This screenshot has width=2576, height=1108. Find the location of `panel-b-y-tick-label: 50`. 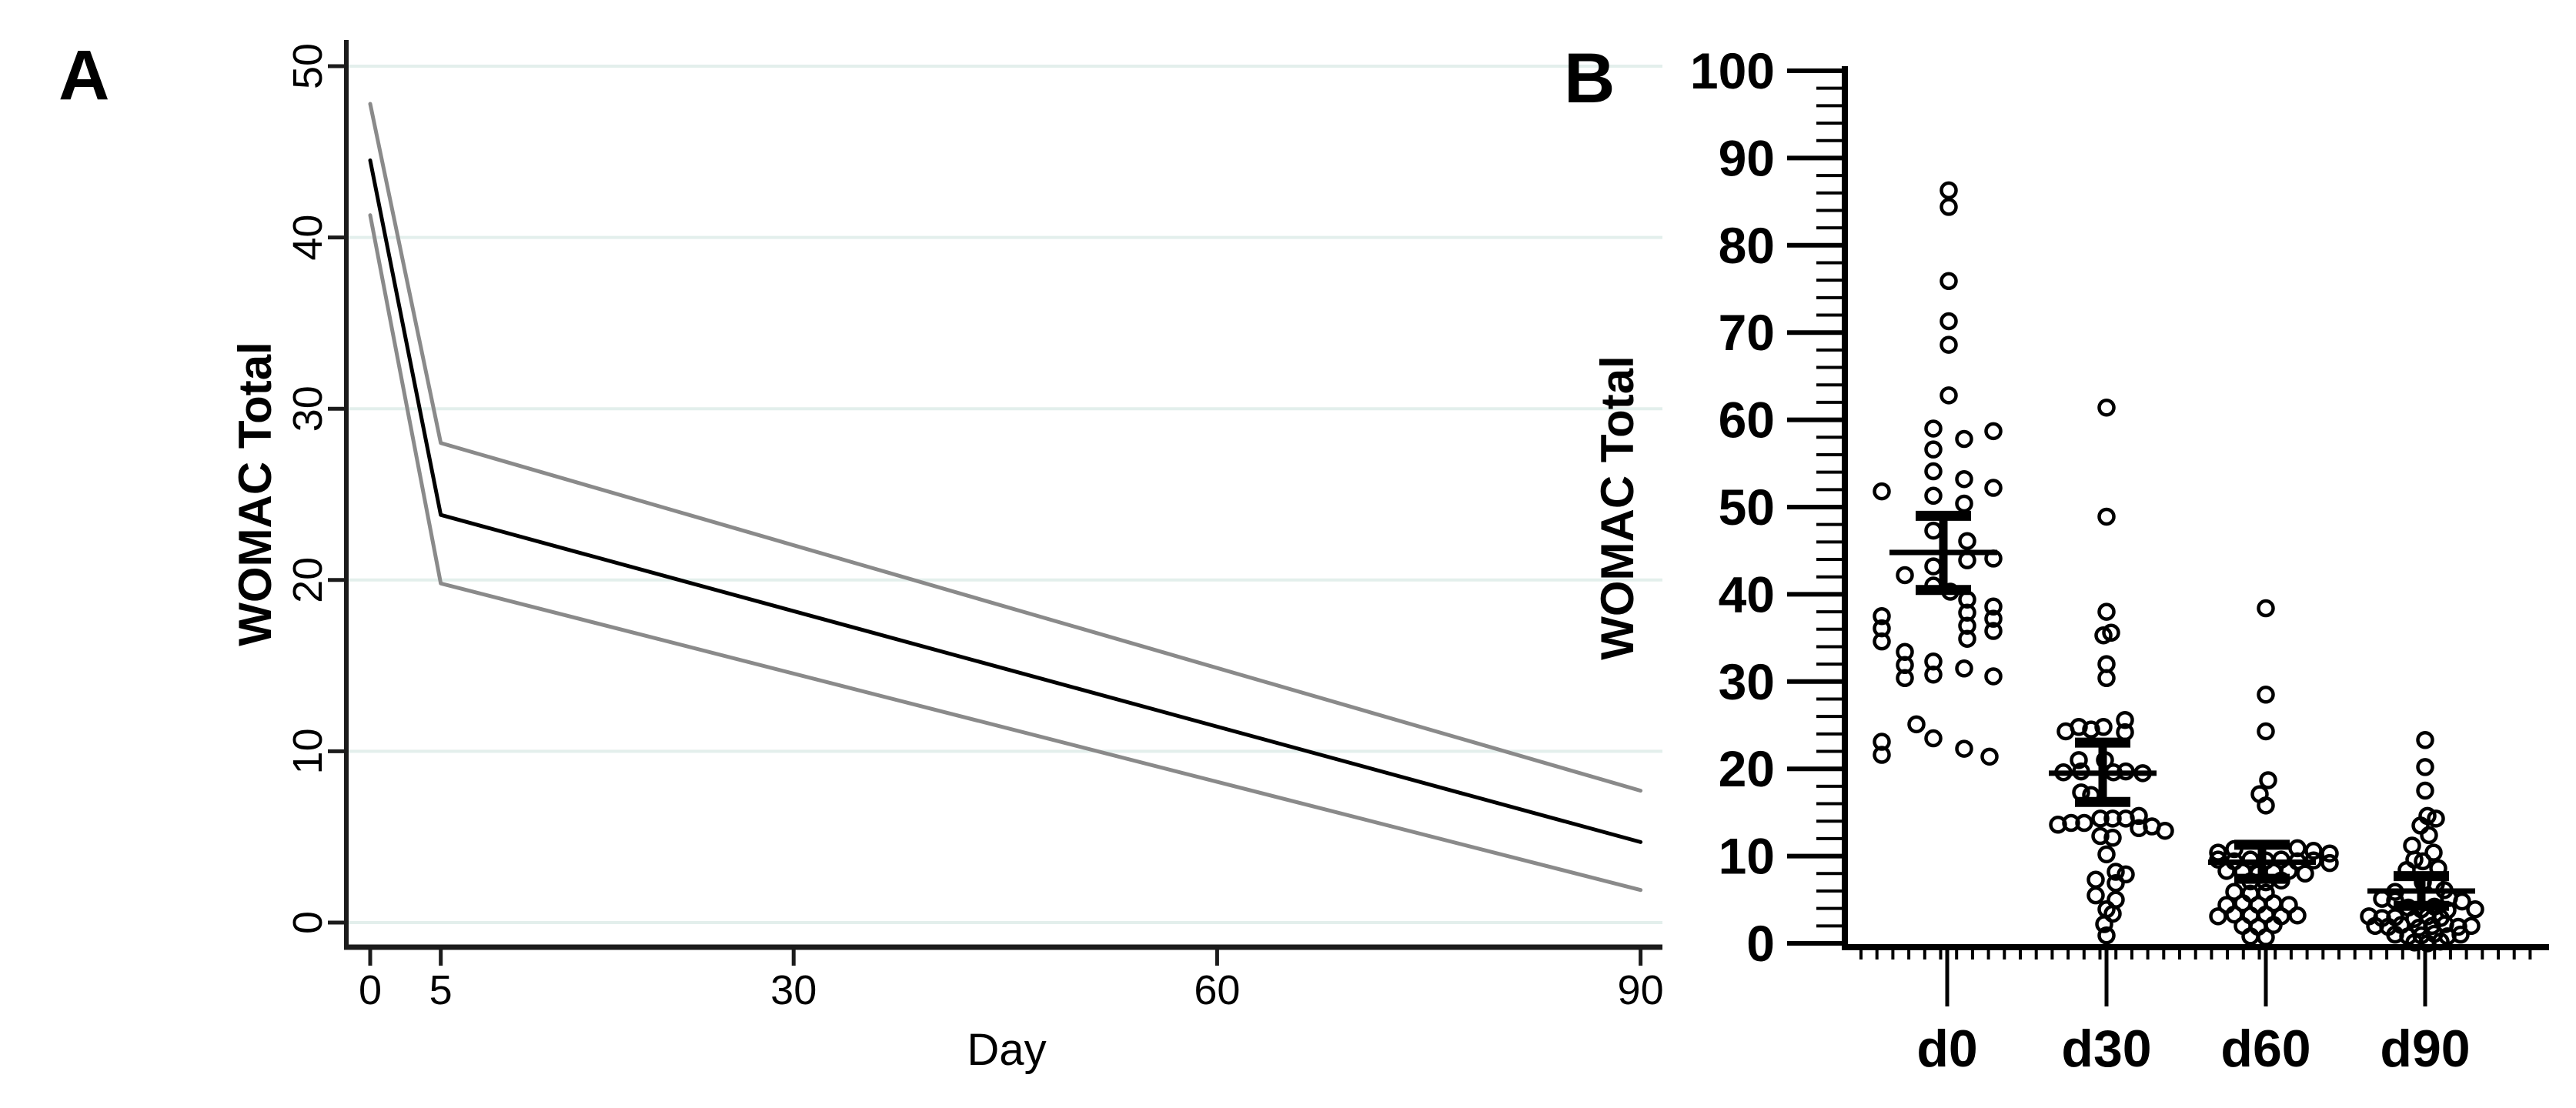

panel-b-y-tick-label: 50 is located at coordinates (1747, 507).